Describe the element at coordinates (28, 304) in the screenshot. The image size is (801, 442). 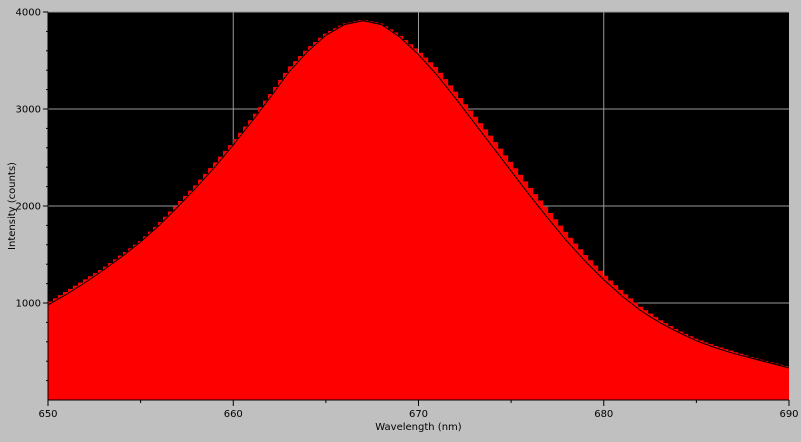
I see `y-tick-label: 1000` at that location.